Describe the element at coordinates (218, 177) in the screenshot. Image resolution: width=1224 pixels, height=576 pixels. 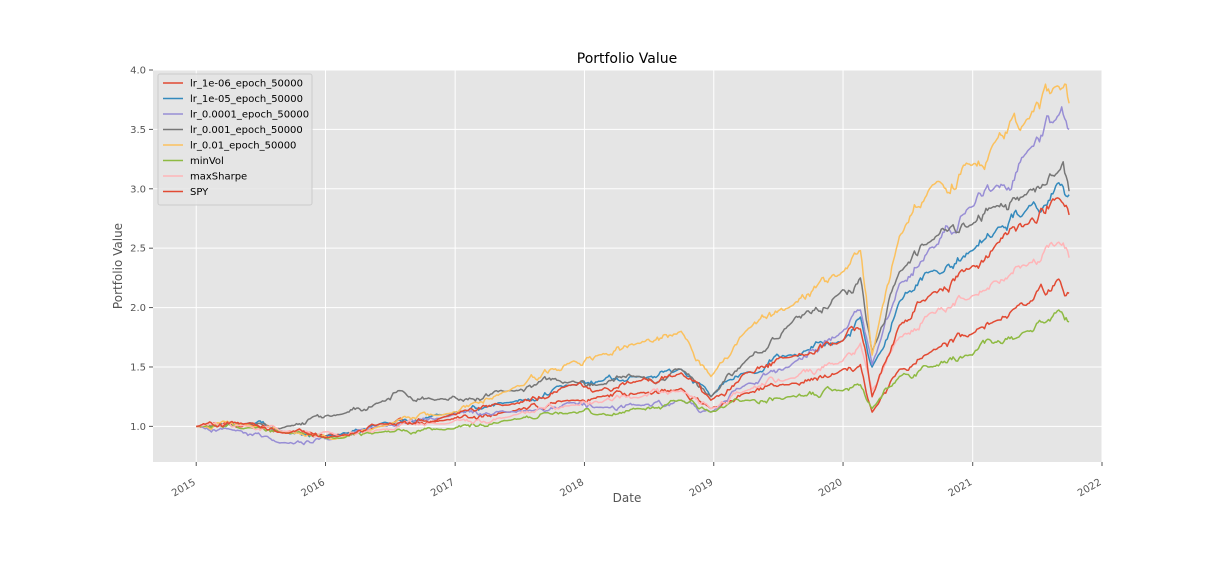
I see `legend-label: maxSharpe` at that location.